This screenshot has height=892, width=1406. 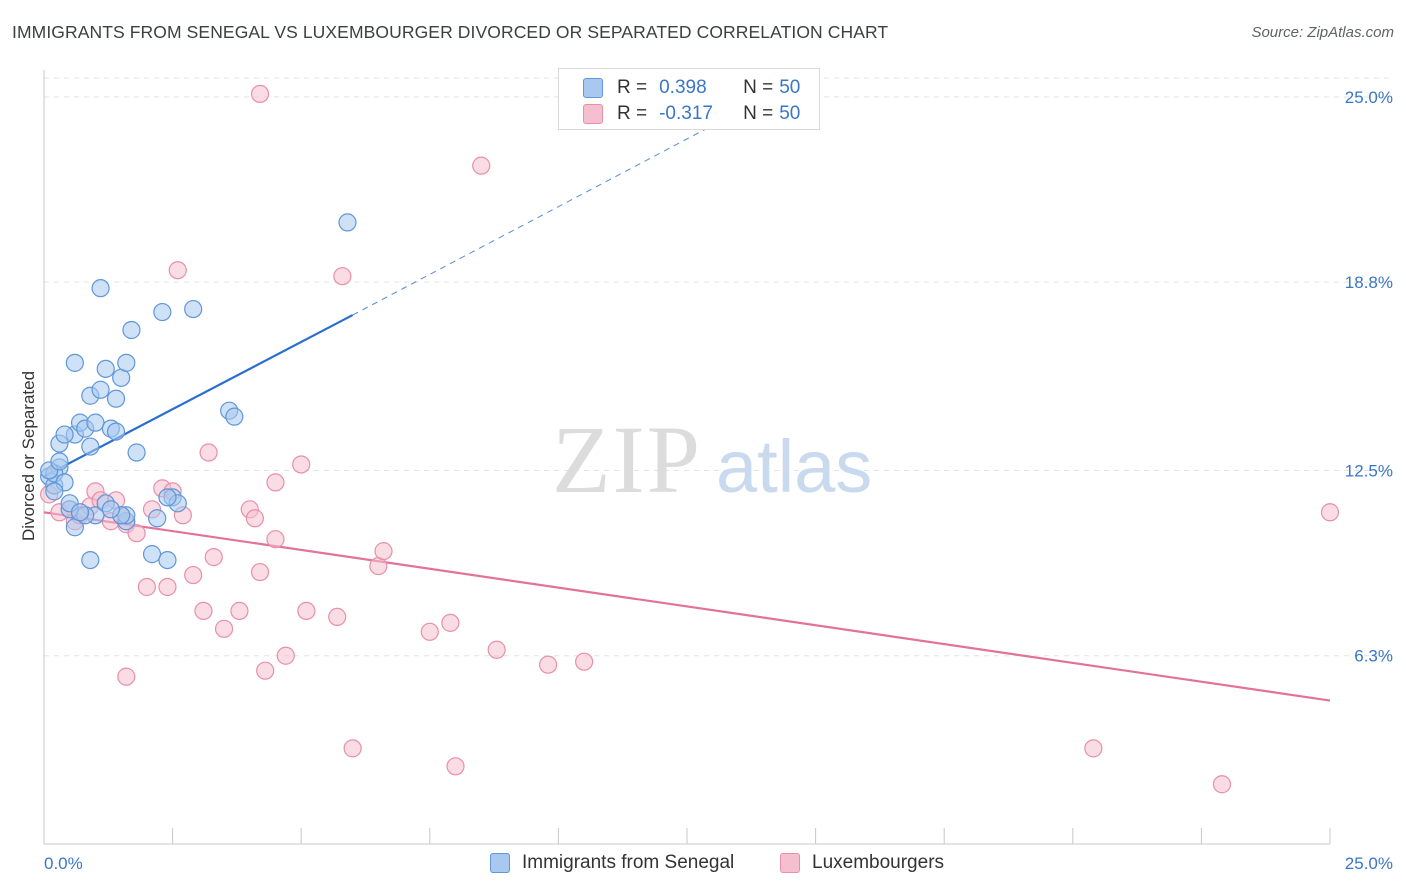 I want to click on bottom-legend-swatch-pink, so click(x=790, y=863).